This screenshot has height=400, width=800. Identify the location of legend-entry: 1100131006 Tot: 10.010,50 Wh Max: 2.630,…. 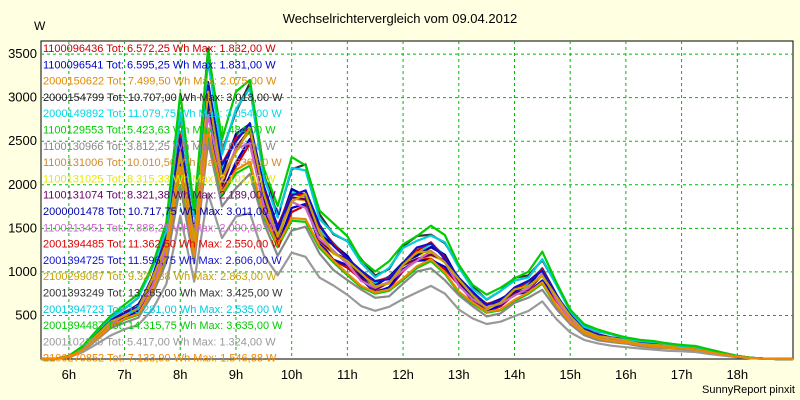
(162, 163).